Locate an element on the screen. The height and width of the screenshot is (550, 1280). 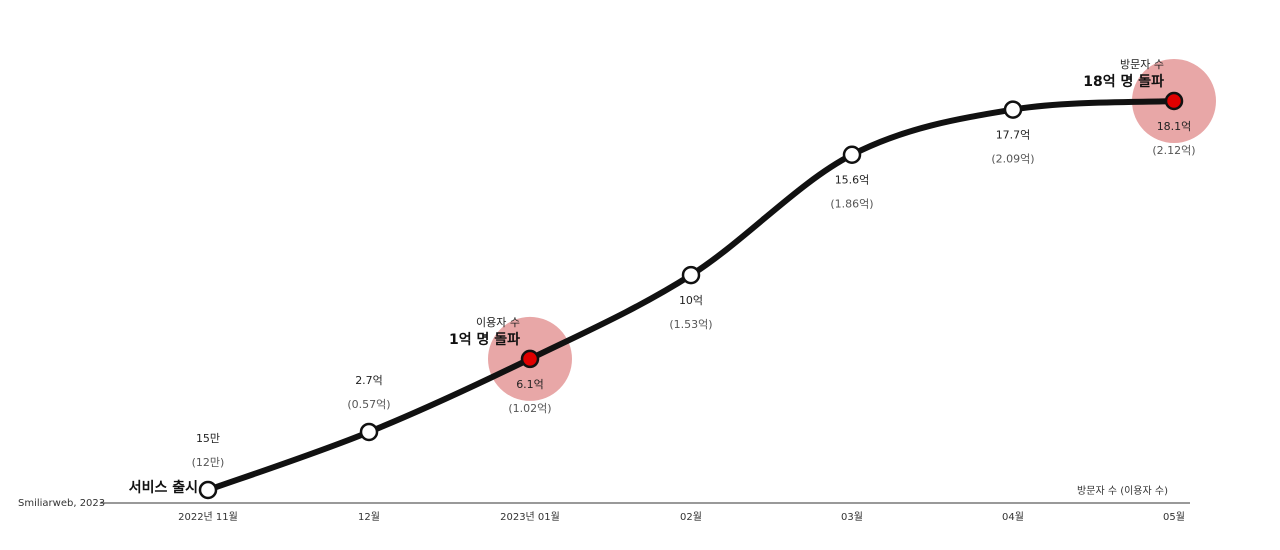
user-label: (2.12억) is located at coordinates (1173, 150).